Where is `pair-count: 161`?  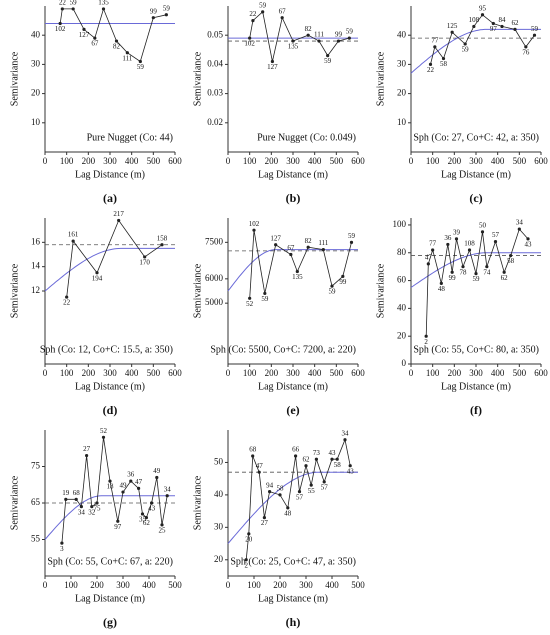 pair-count: 161 is located at coordinates (73, 235).